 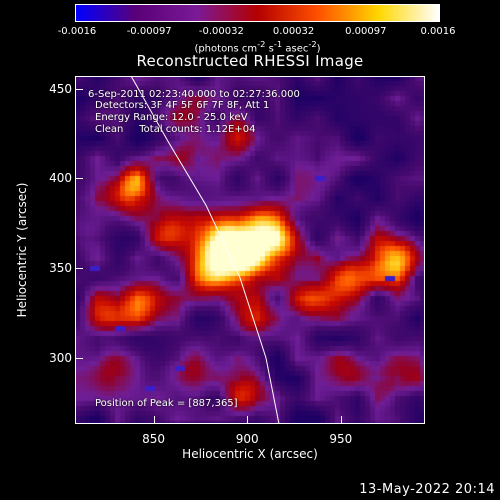 What do you see at coordinates (60, 178) in the screenshot?
I see `y-tick-label: 400` at bounding box center [60, 178].